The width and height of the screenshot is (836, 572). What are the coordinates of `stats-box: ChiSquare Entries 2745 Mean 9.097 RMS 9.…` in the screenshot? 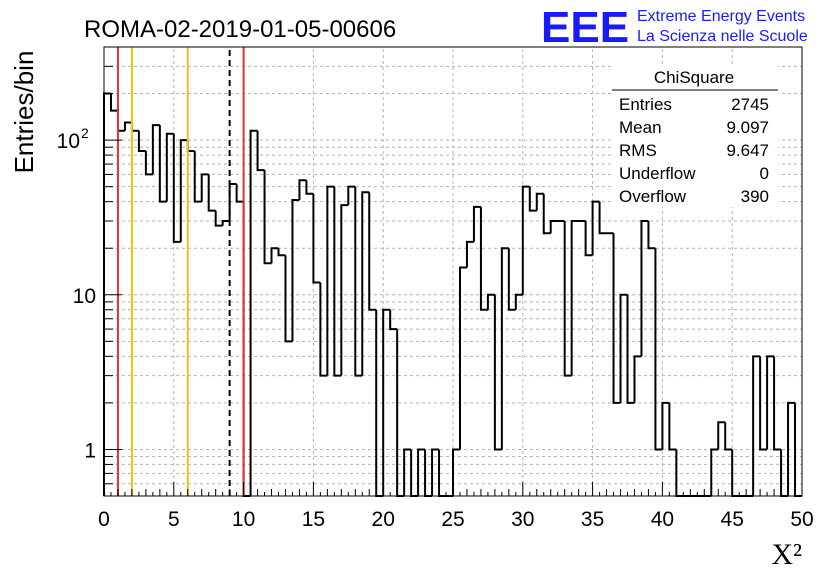 It's located at (695, 135).